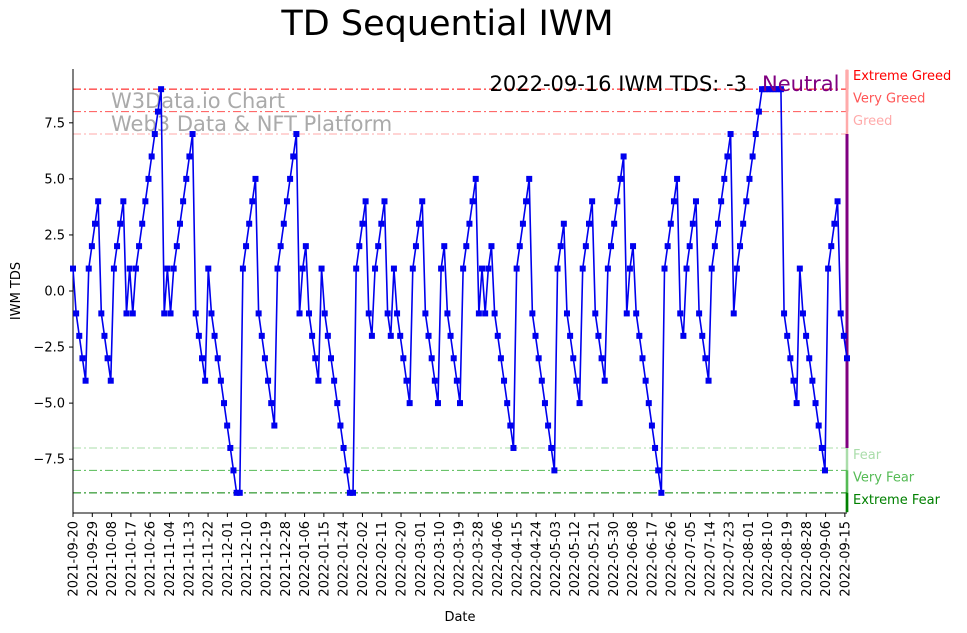 This screenshot has width=967, height=633. Describe the element at coordinates (479, 559) in the screenshot. I see `x-tick-label: 2022-03-28` at that location.